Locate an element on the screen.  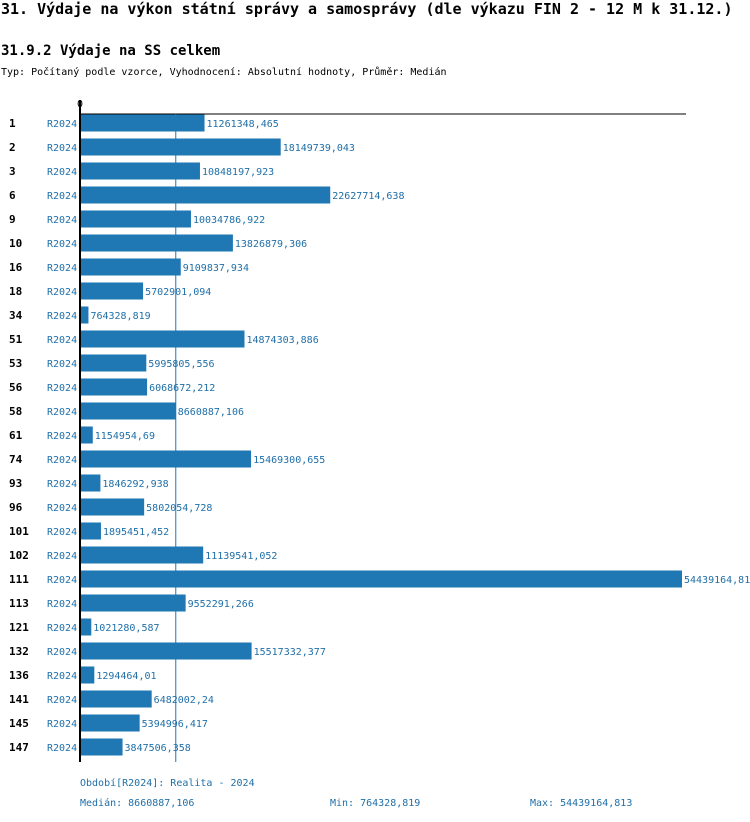
bar-value-label: 9109837,934 is located at coordinates (216, 268).